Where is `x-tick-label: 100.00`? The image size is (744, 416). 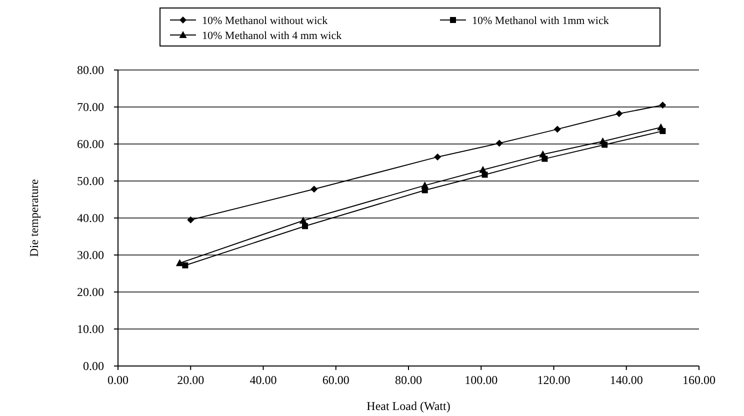
x-tick-label: 100.00 is located at coordinates (481, 380).